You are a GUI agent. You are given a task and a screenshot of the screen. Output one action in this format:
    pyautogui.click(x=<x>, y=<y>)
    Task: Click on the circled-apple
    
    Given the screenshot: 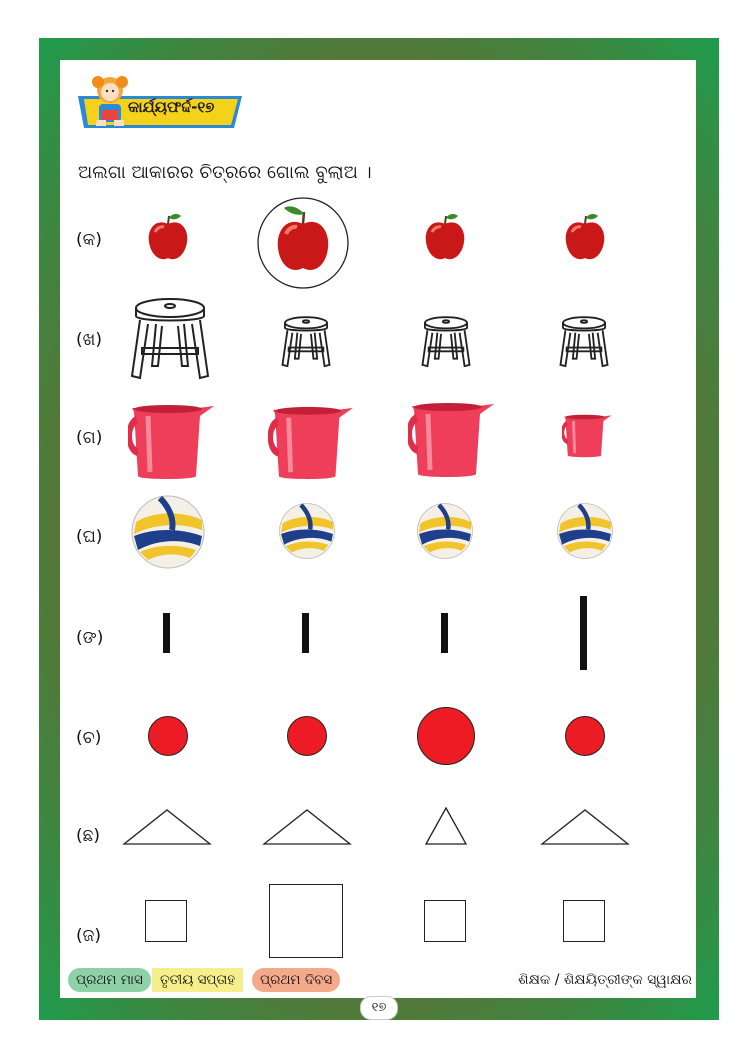 What is the action you would take?
    pyautogui.click(x=303, y=243)
    